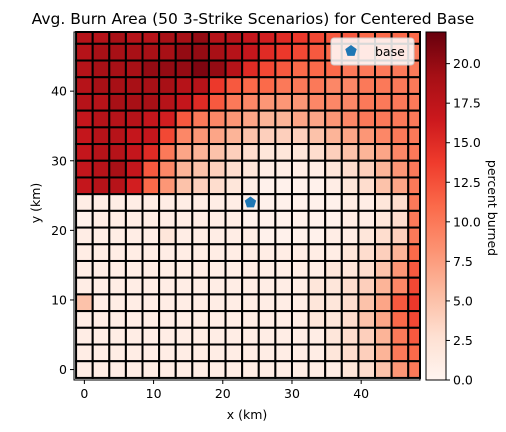 The height and width of the screenshot is (432, 506). Describe the element at coordinates (467, 221) in the screenshot. I see `colorbar-tick-label: 10.0` at that location.